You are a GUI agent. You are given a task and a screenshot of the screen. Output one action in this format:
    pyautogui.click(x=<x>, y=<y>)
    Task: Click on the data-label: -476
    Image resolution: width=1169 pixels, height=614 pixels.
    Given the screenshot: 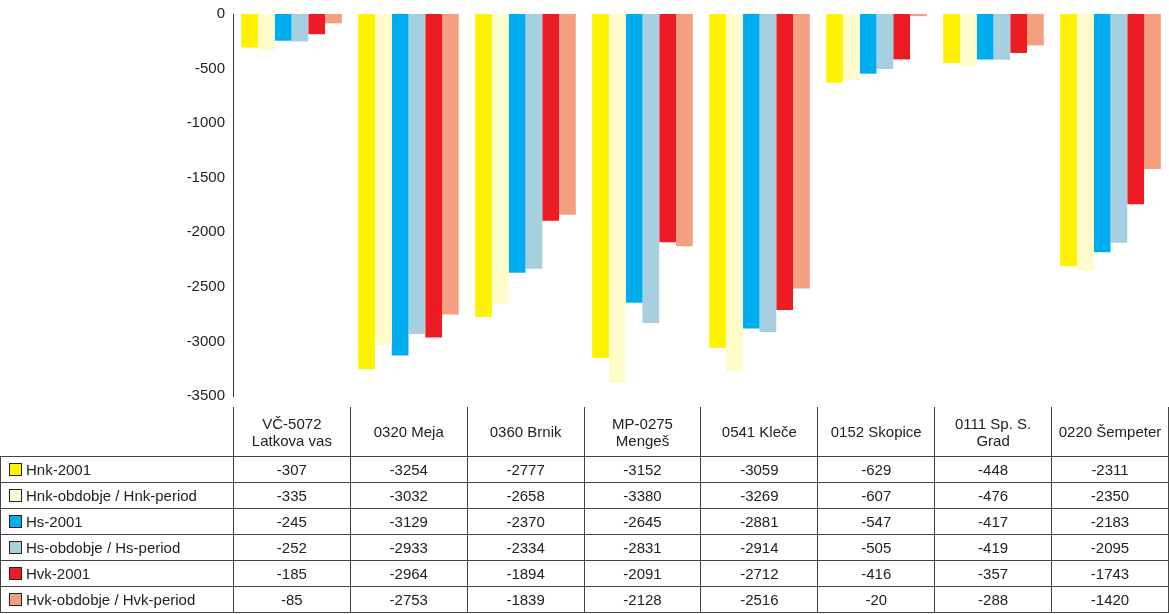 What is the action you would take?
    pyautogui.click(x=993, y=495)
    